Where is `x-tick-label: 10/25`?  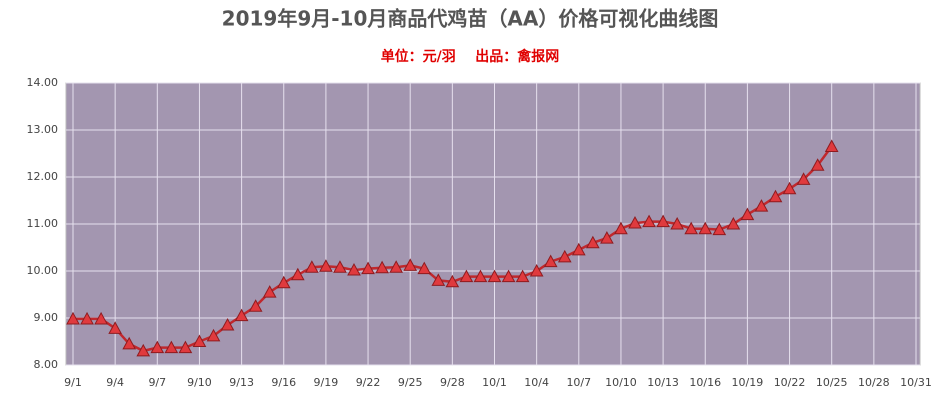
x-tick-label: 10/25 is located at coordinates (832, 382).